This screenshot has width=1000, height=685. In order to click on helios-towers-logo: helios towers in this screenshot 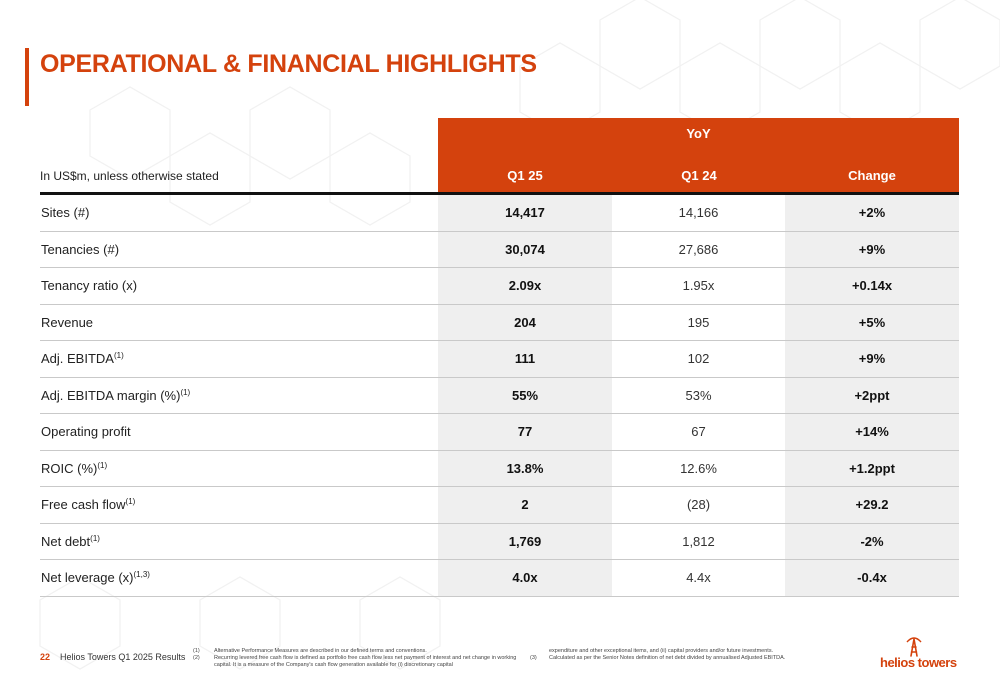, I will do `click(921, 653)`.